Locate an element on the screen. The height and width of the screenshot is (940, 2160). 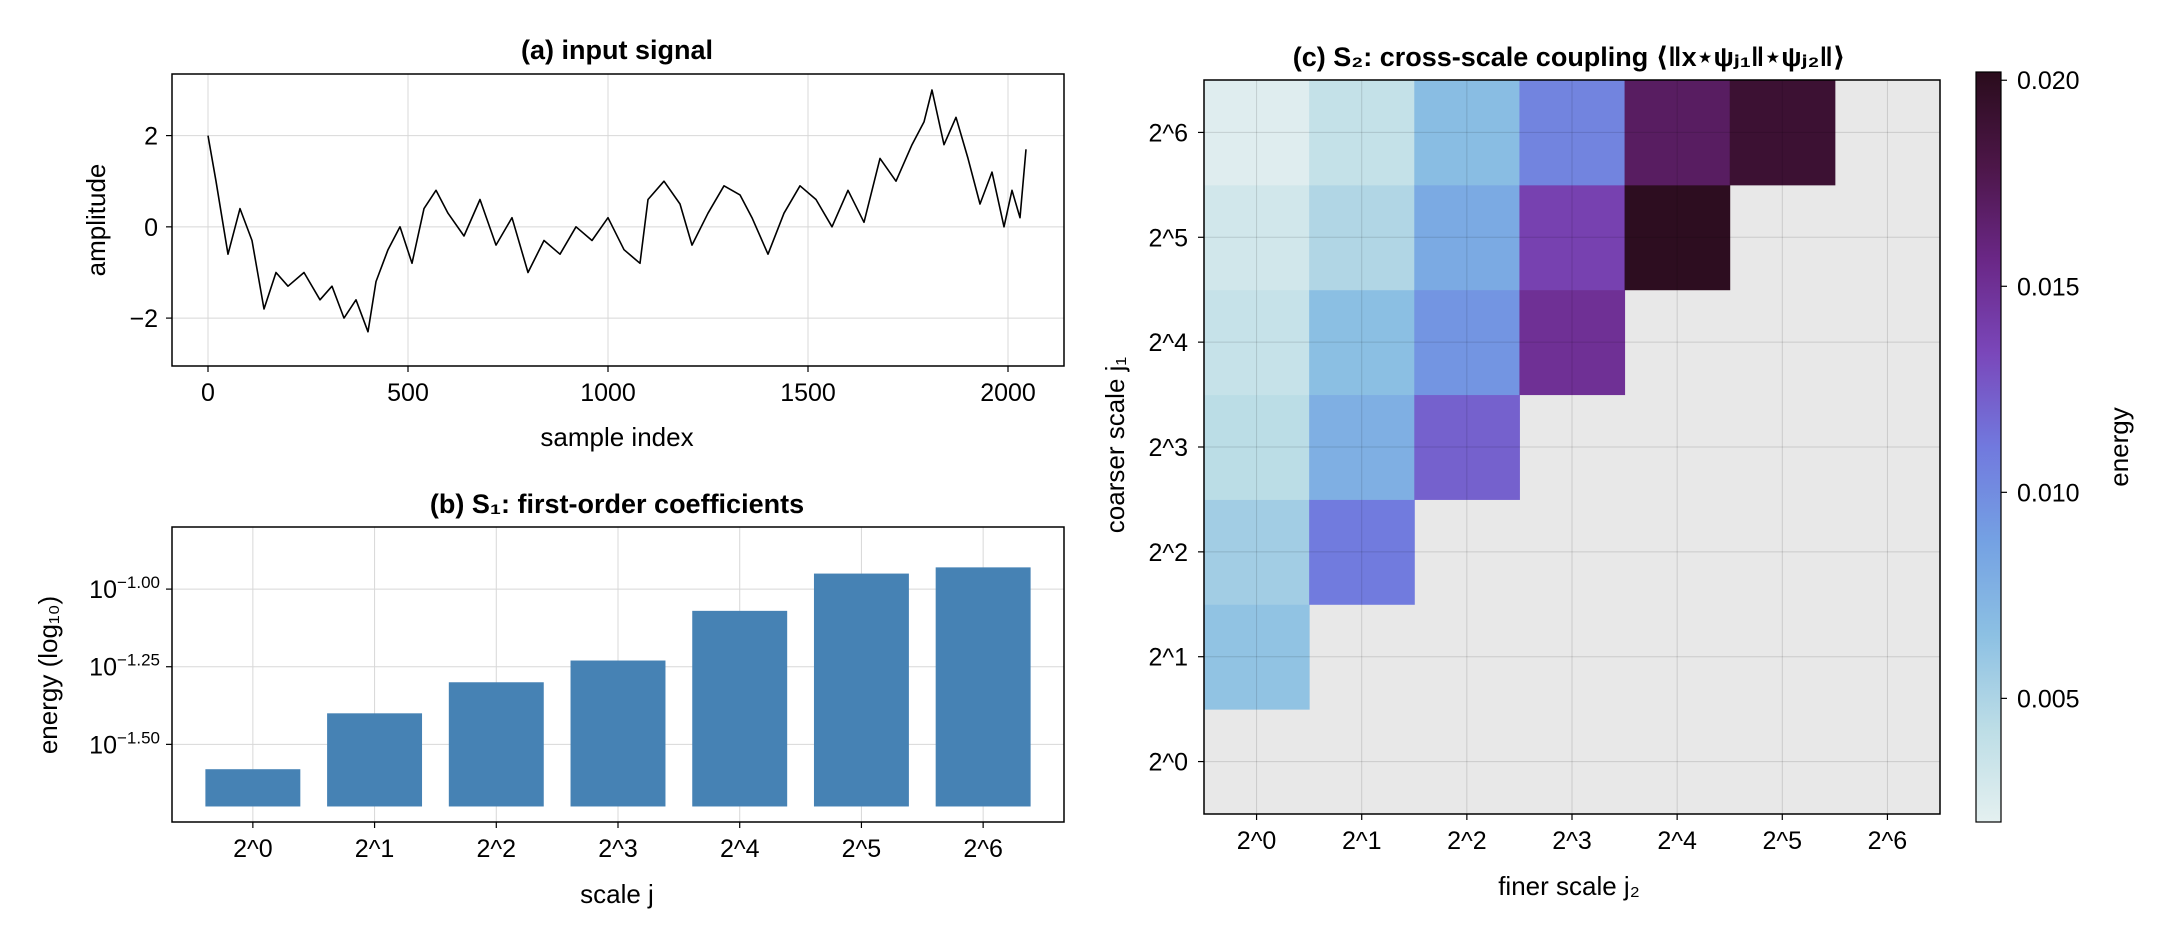
s1-bars is located at coordinates (618, 687).